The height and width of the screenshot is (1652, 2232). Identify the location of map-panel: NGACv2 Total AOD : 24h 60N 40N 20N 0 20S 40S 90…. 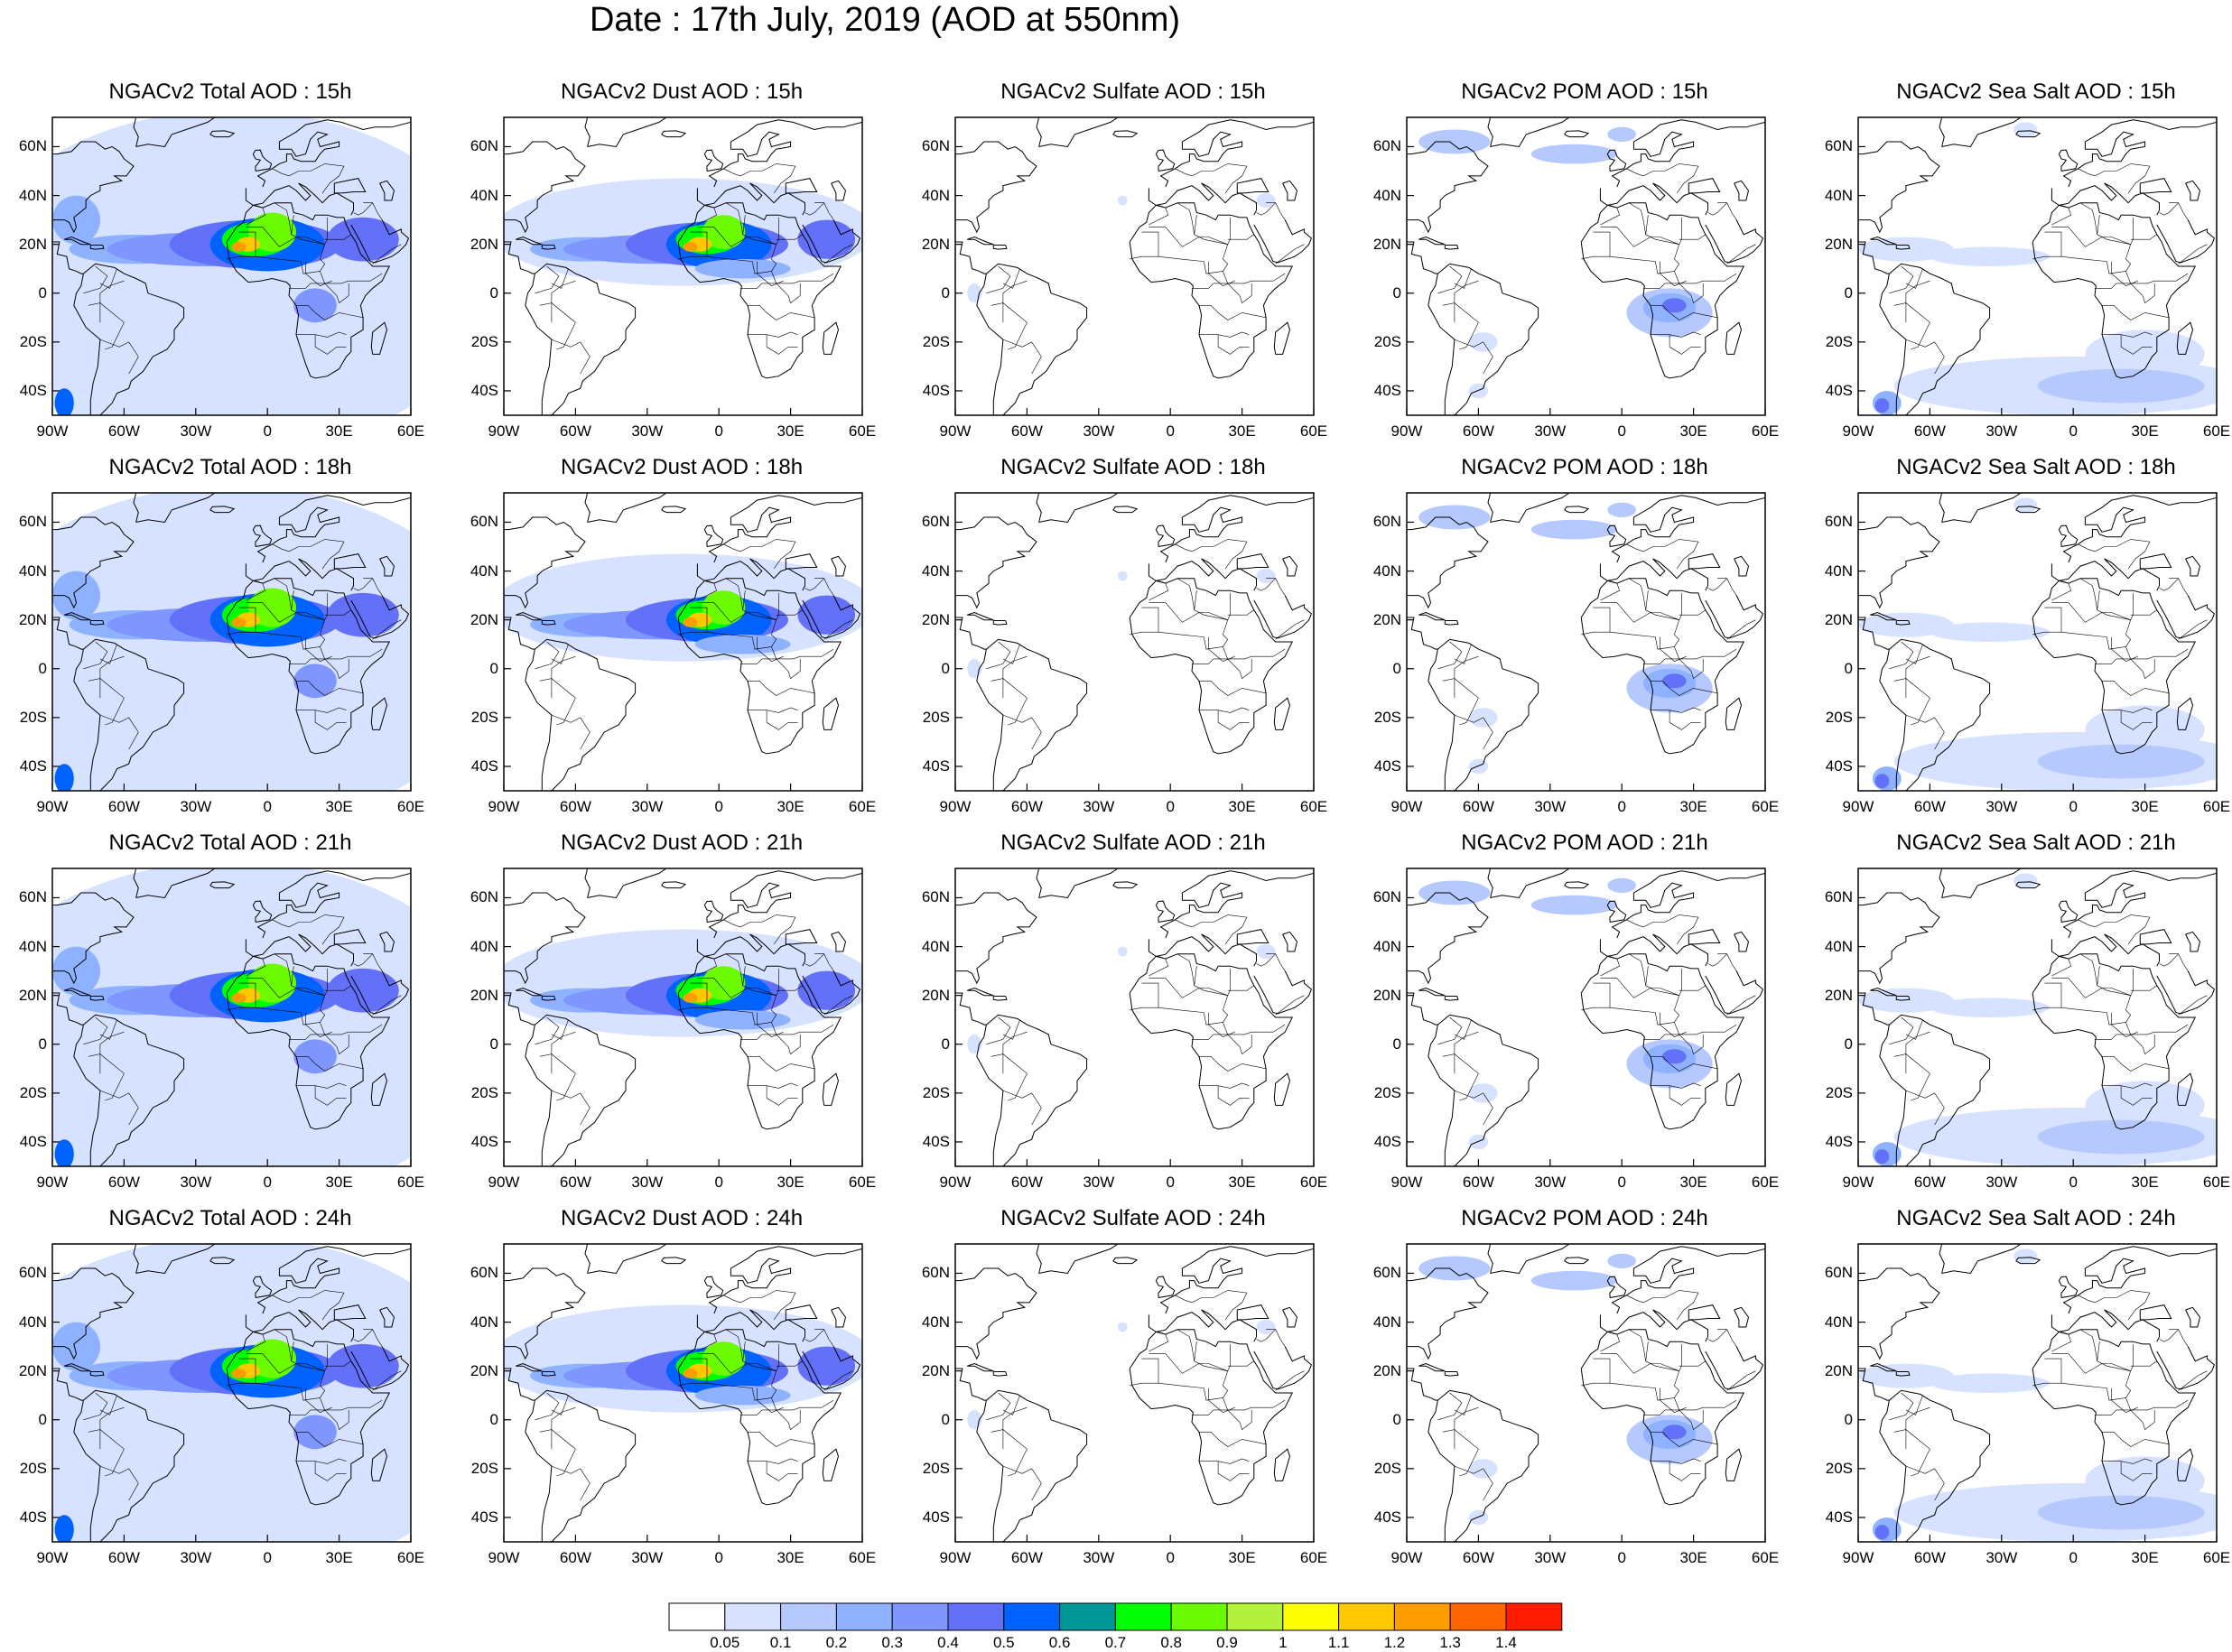
(221, 1346).